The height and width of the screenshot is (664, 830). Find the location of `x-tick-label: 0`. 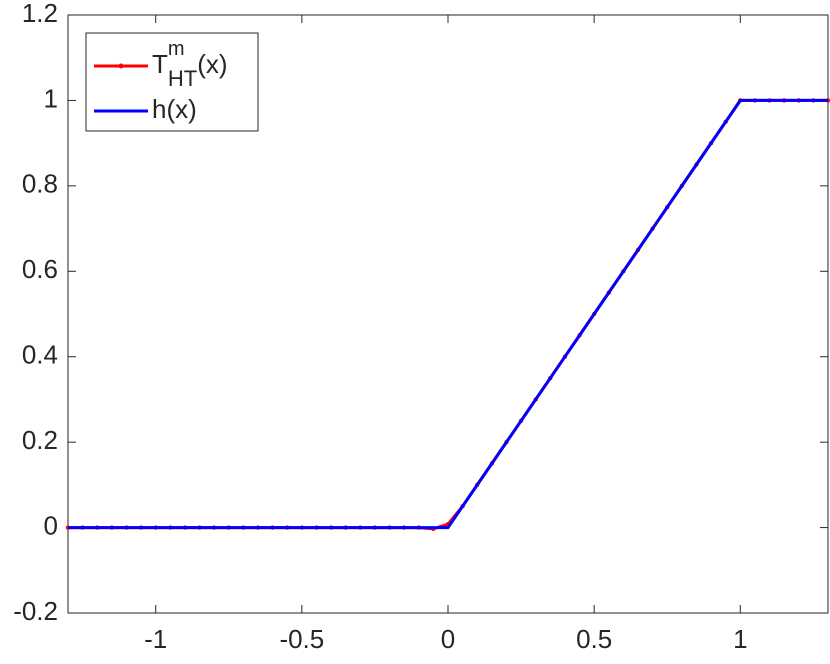

x-tick-label: 0 is located at coordinates (448, 639).